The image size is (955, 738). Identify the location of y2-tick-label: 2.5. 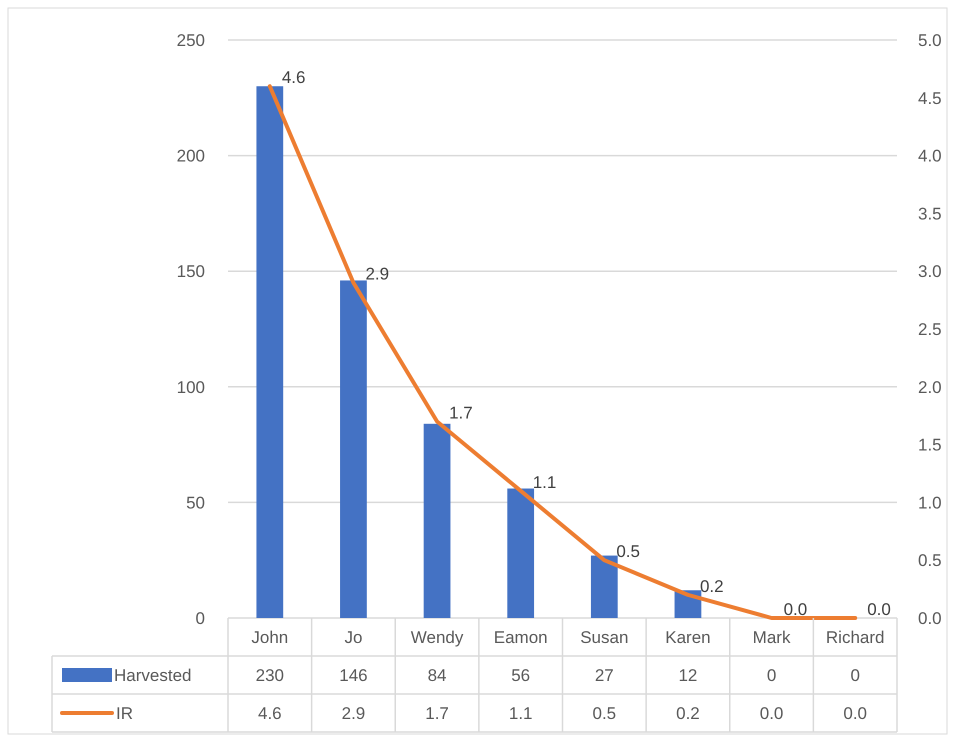
(930, 329).